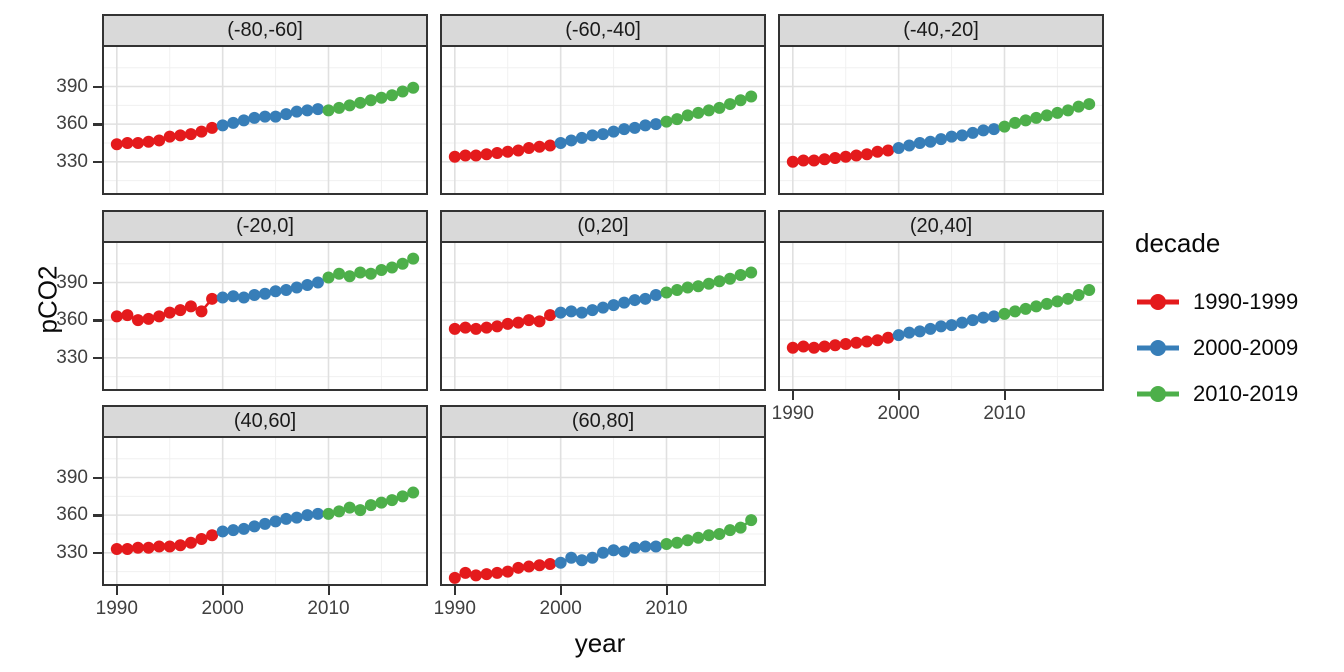 This screenshot has width=1344, height=672. Describe the element at coordinates (72, 86) in the screenshot. I see `y-tick-label: 390` at that location.